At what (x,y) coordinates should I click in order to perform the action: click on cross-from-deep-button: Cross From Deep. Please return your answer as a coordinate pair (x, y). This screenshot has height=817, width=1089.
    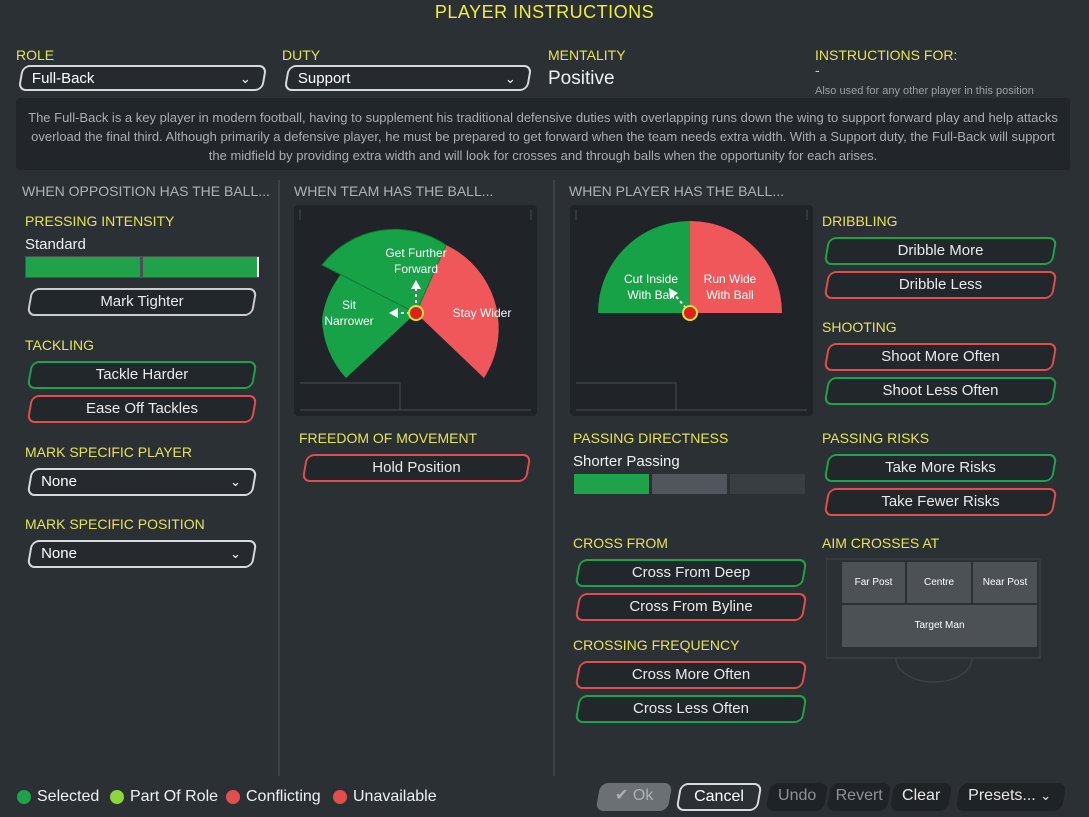
    Looking at the image, I should click on (691, 573).